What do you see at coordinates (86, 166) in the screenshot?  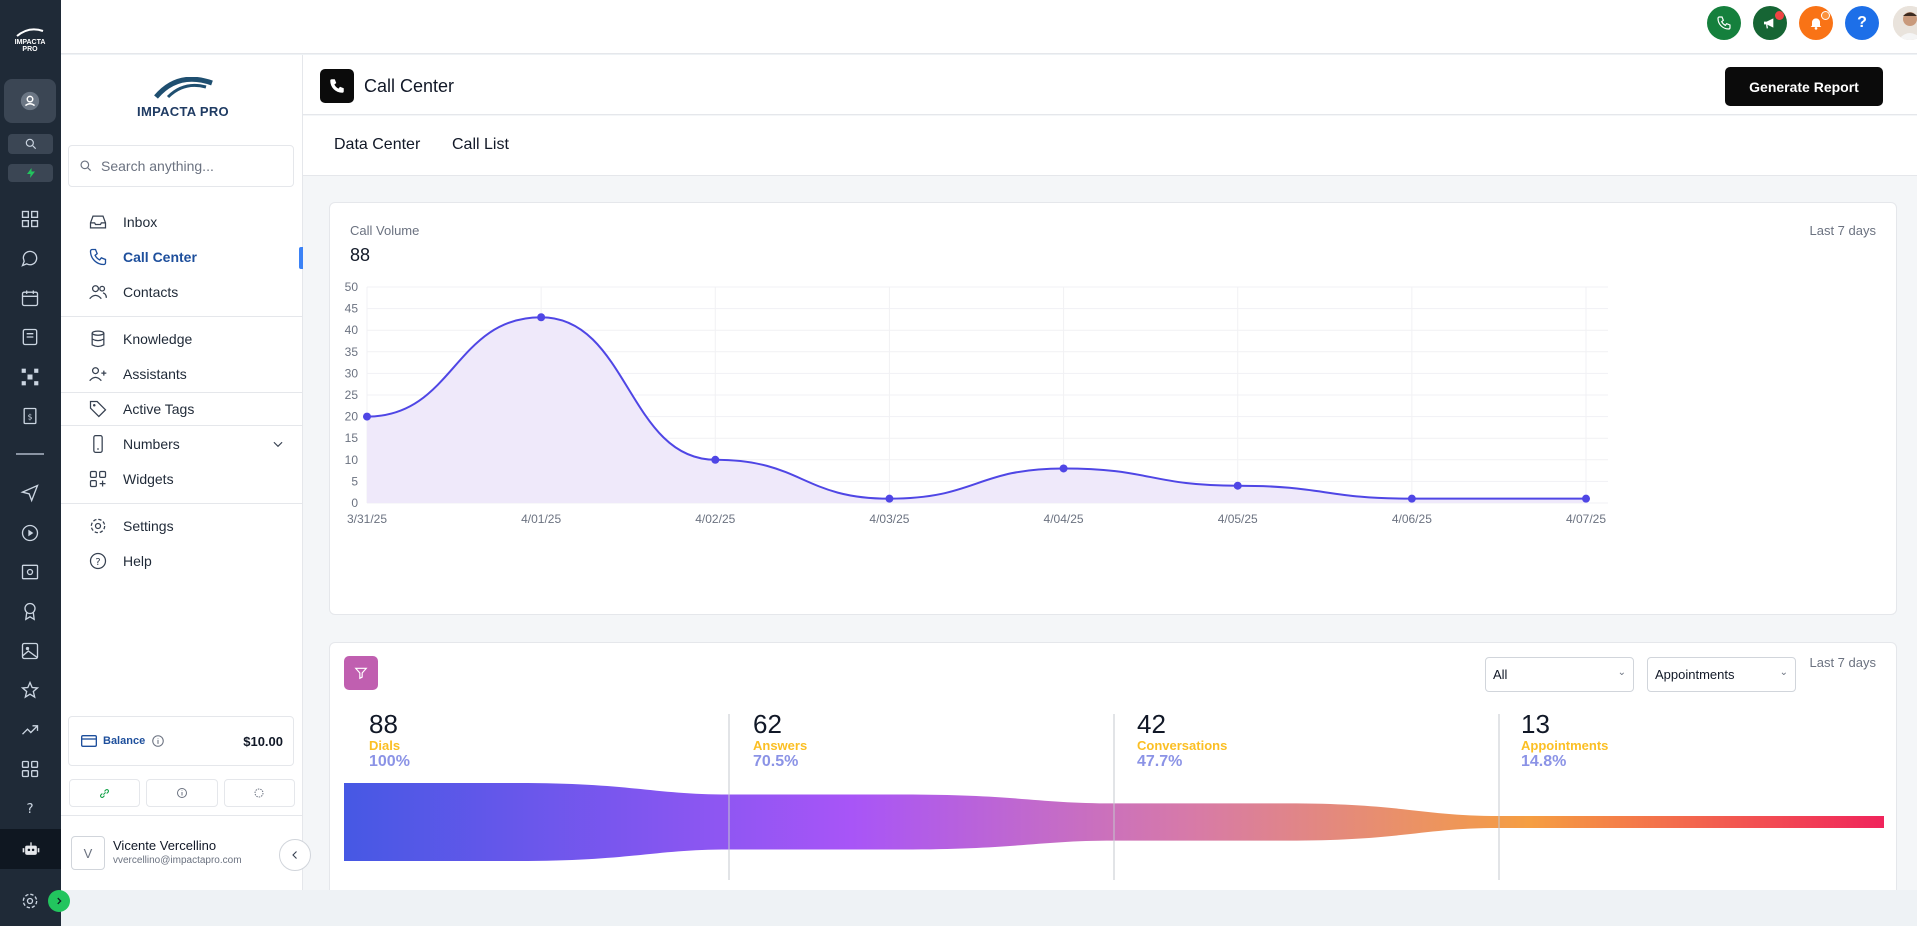 I see `search-icon` at bounding box center [86, 166].